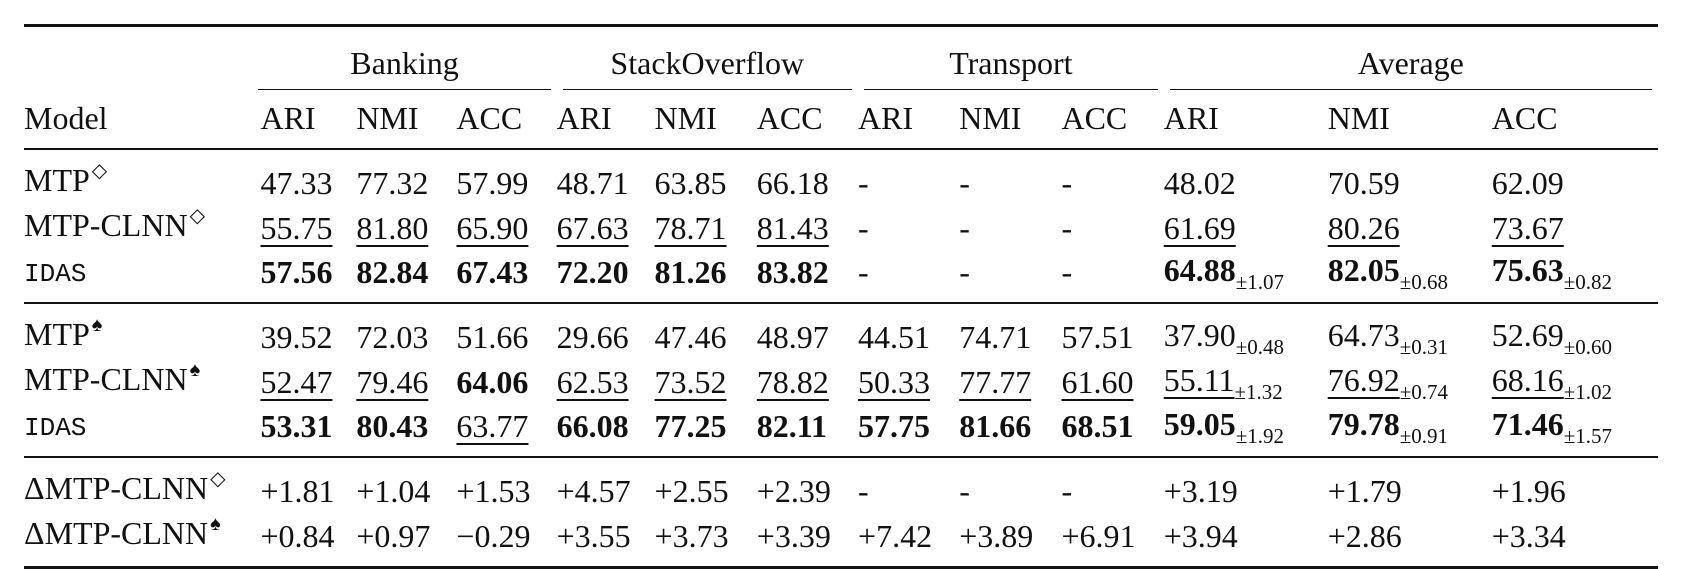 The height and width of the screenshot is (569, 1686). What do you see at coordinates (1259, 282) in the screenshot?
I see `std-dev: ±1.07` at bounding box center [1259, 282].